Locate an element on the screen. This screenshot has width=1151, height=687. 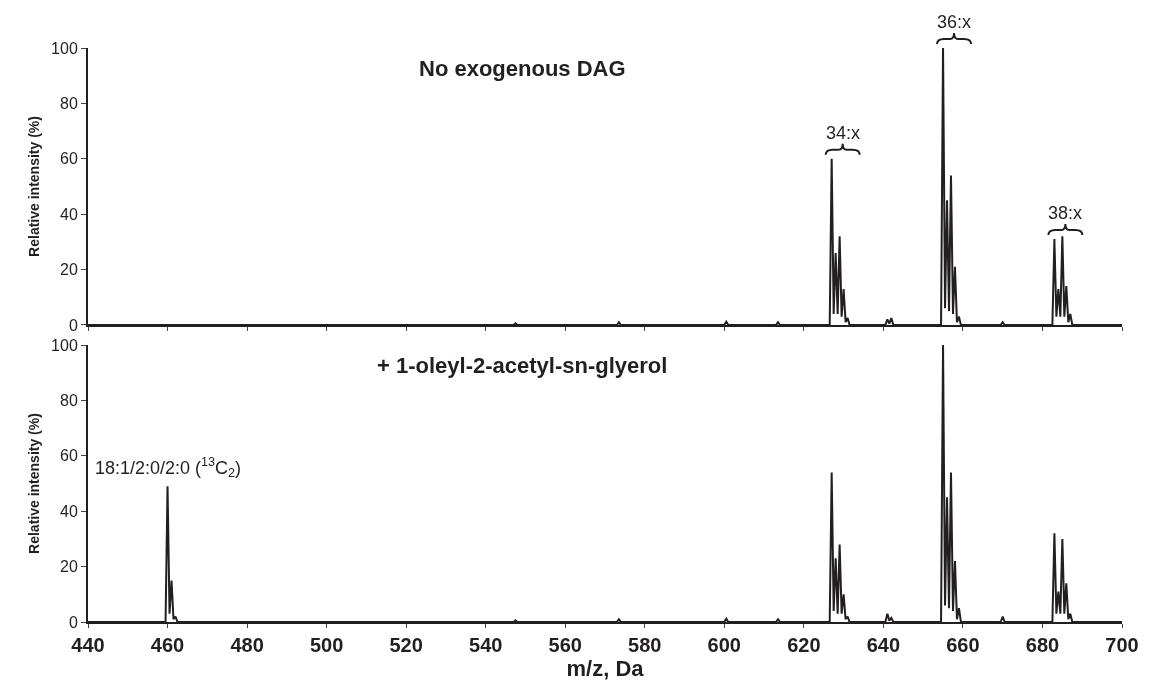
annotation: 18:1/2:0/2:0 ($^{13}$C$_{2}$) is located at coordinates (168, 468).